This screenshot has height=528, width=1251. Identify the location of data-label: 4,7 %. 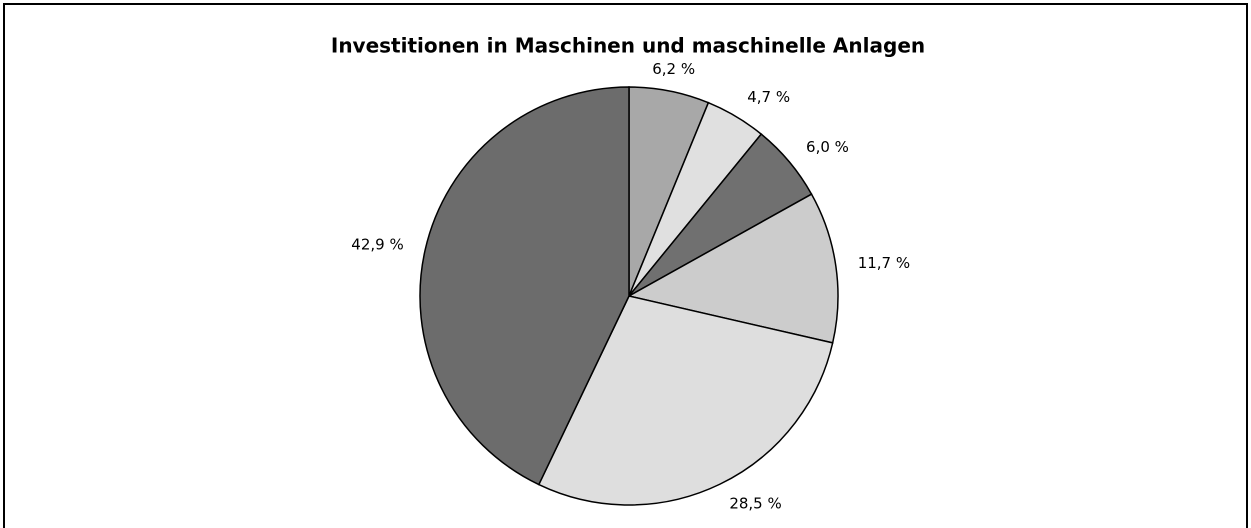
(768, 97).